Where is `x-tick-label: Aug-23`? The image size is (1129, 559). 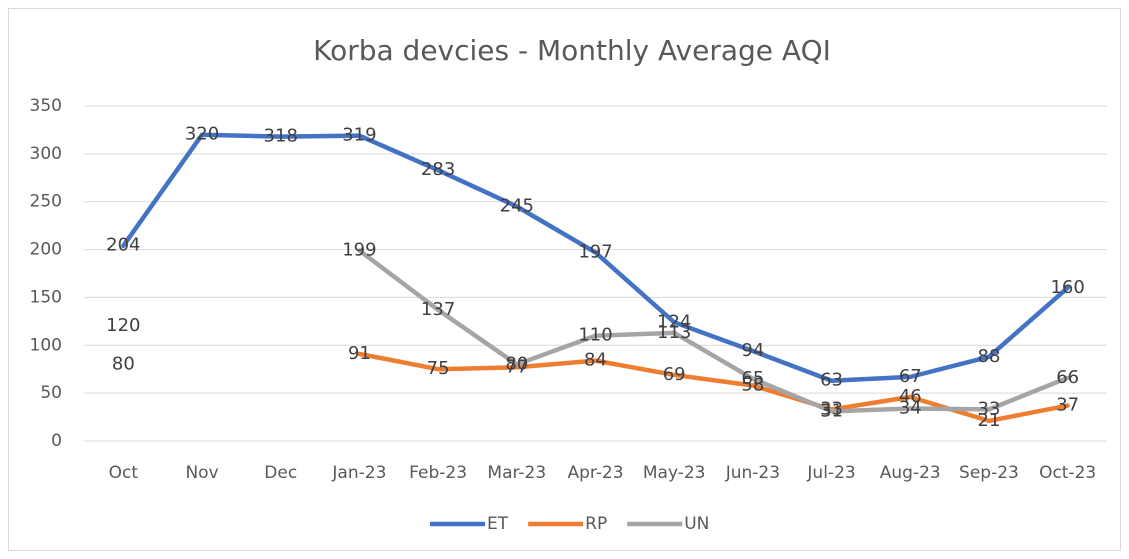
x-tick-label: Aug-23 is located at coordinates (910, 473).